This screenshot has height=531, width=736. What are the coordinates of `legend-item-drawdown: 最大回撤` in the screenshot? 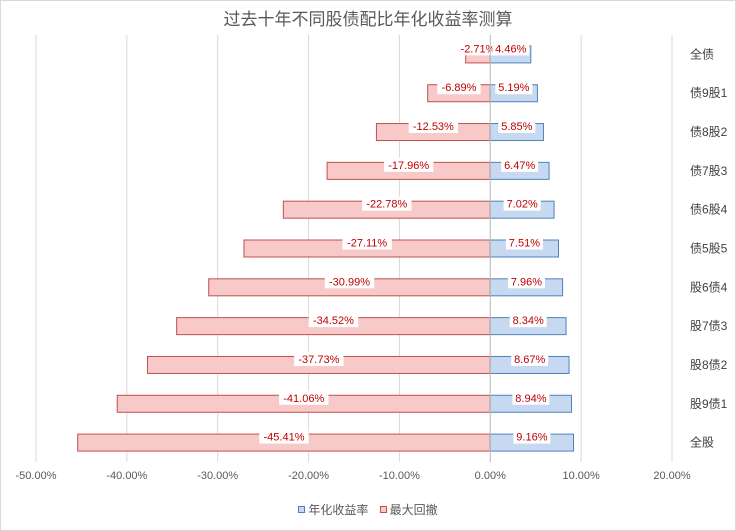 It's located at (408, 509).